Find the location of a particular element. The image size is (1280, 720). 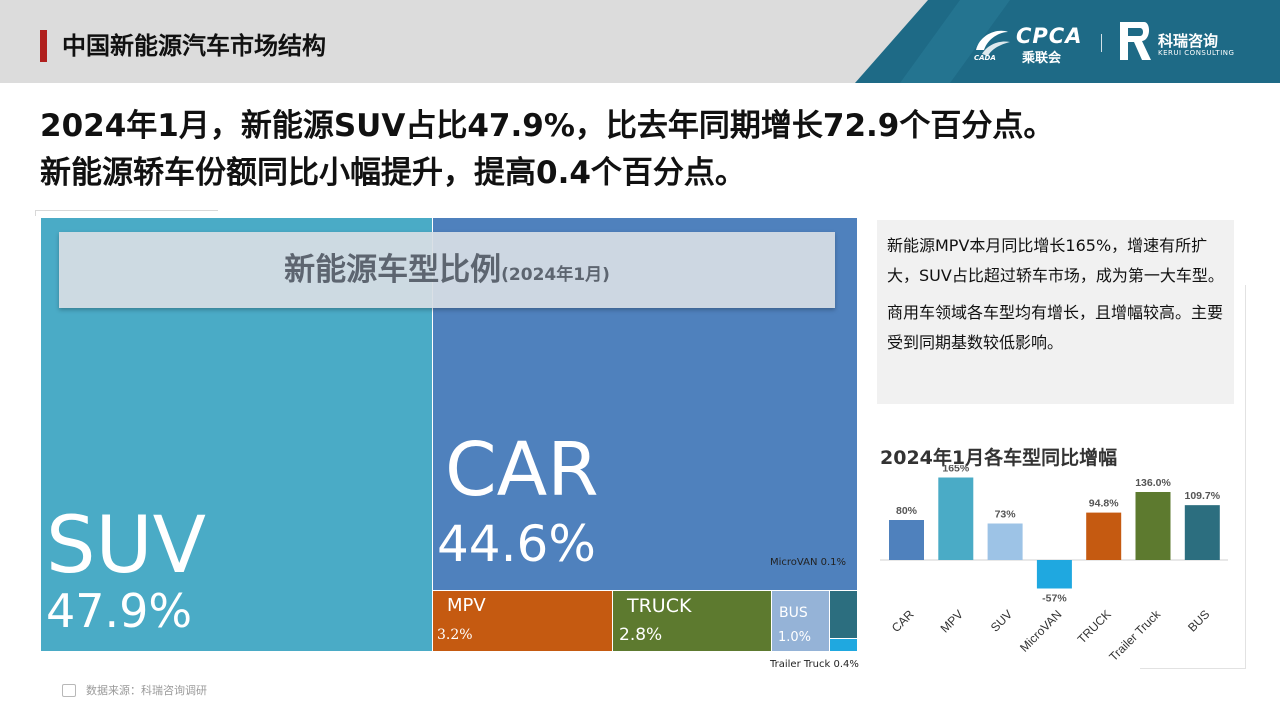

commentary-paragraph-2: 商用车领域各车型均有增长，且增幅较高。主要受到同期基数较低影响。 is located at coordinates (1055, 327).